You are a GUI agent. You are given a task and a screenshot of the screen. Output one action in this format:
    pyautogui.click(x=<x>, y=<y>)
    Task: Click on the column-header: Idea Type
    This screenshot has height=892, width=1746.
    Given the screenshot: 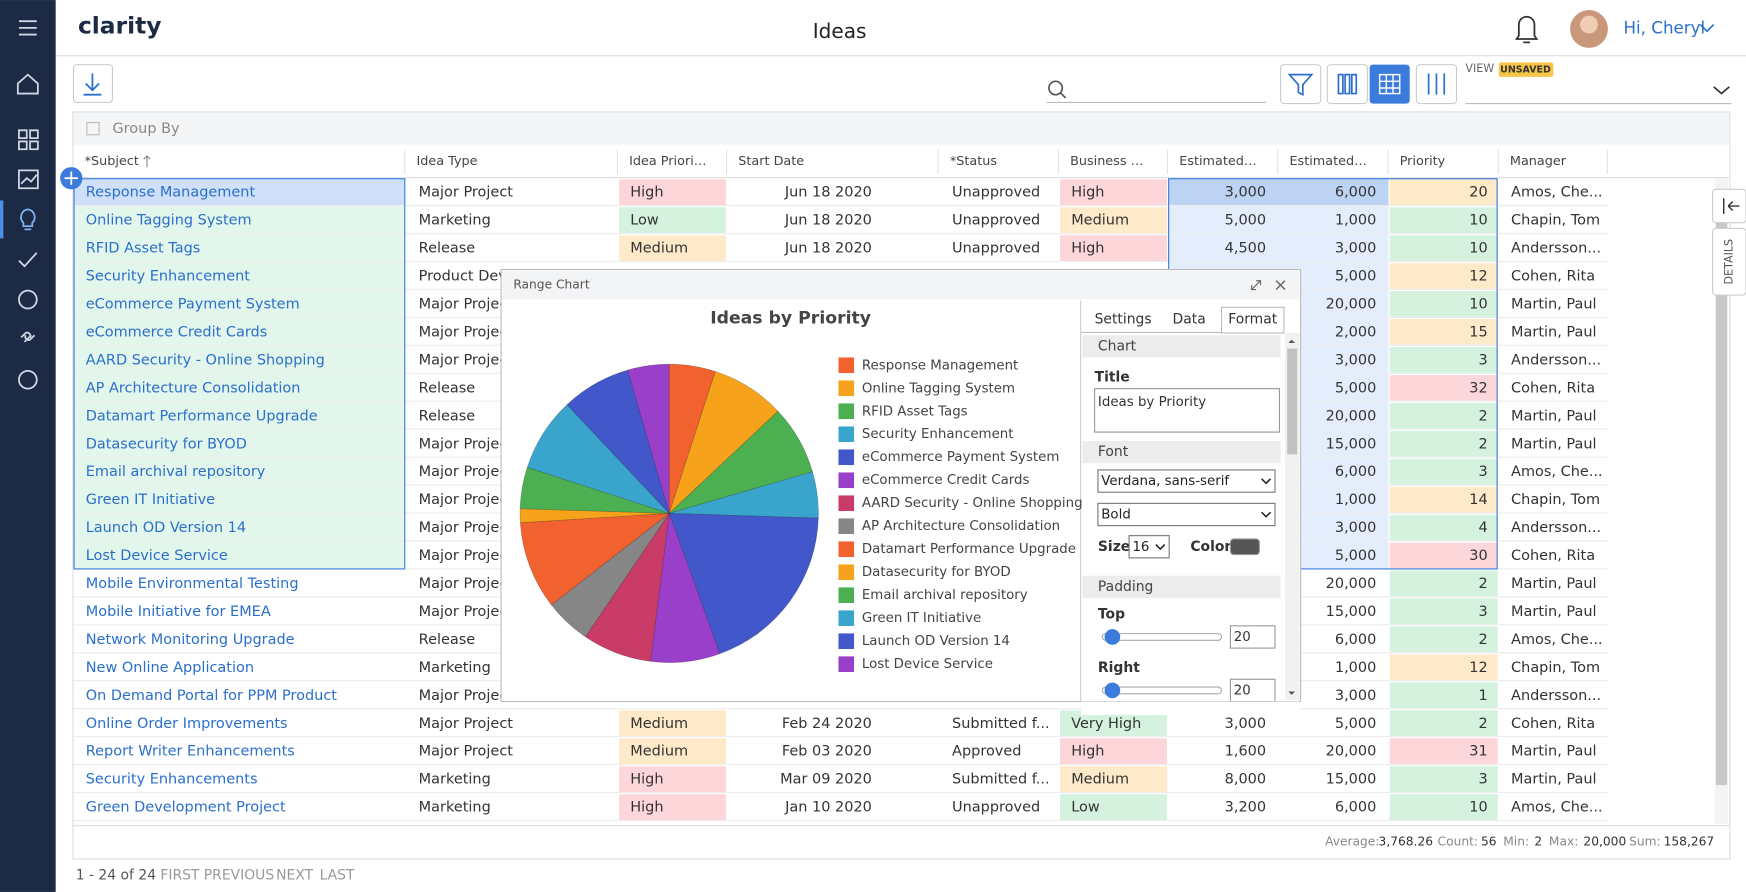 What is the action you would take?
    pyautogui.click(x=446, y=161)
    